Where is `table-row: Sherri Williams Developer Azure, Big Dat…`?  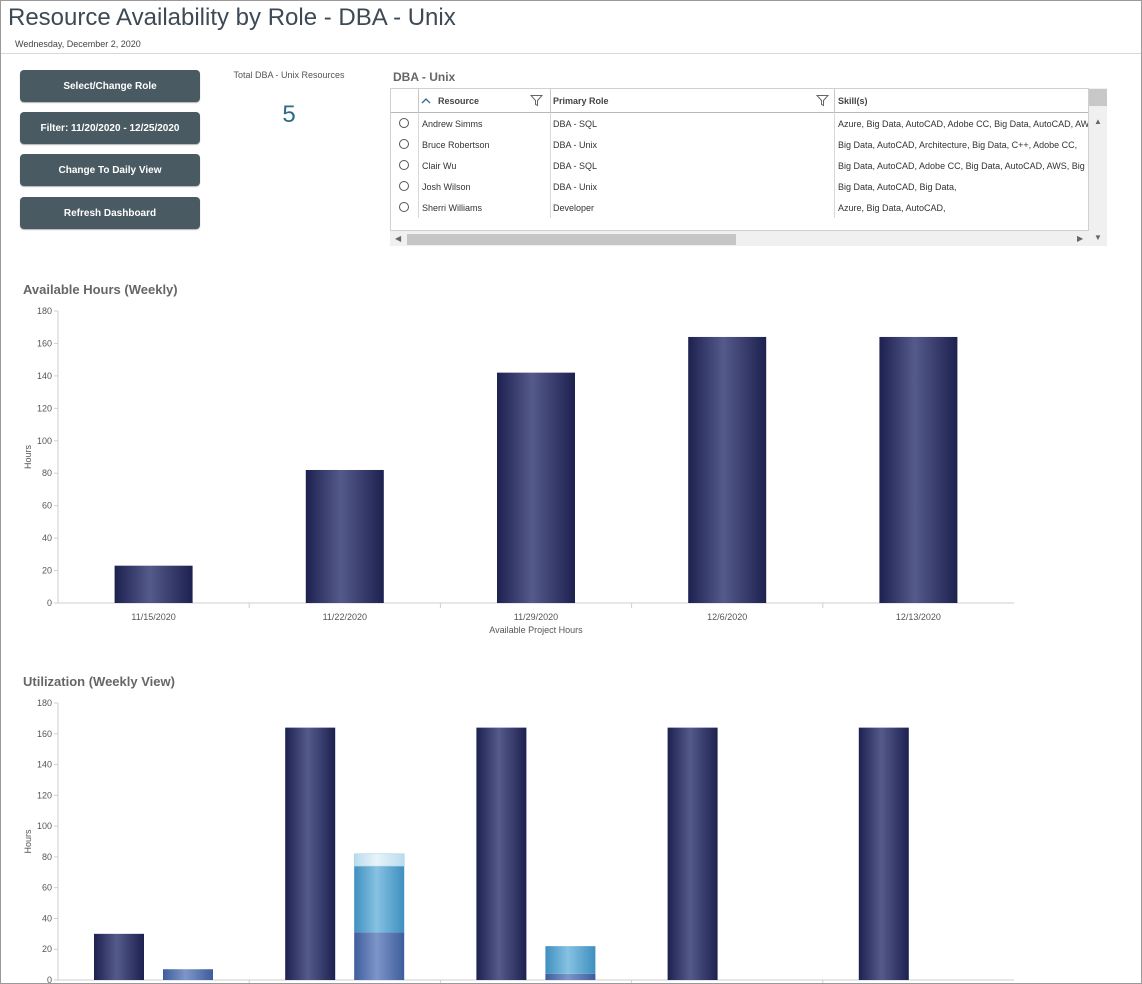 table-row: Sherri Williams Developer Azure, Big Dat… is located at coordinates (739, 207).